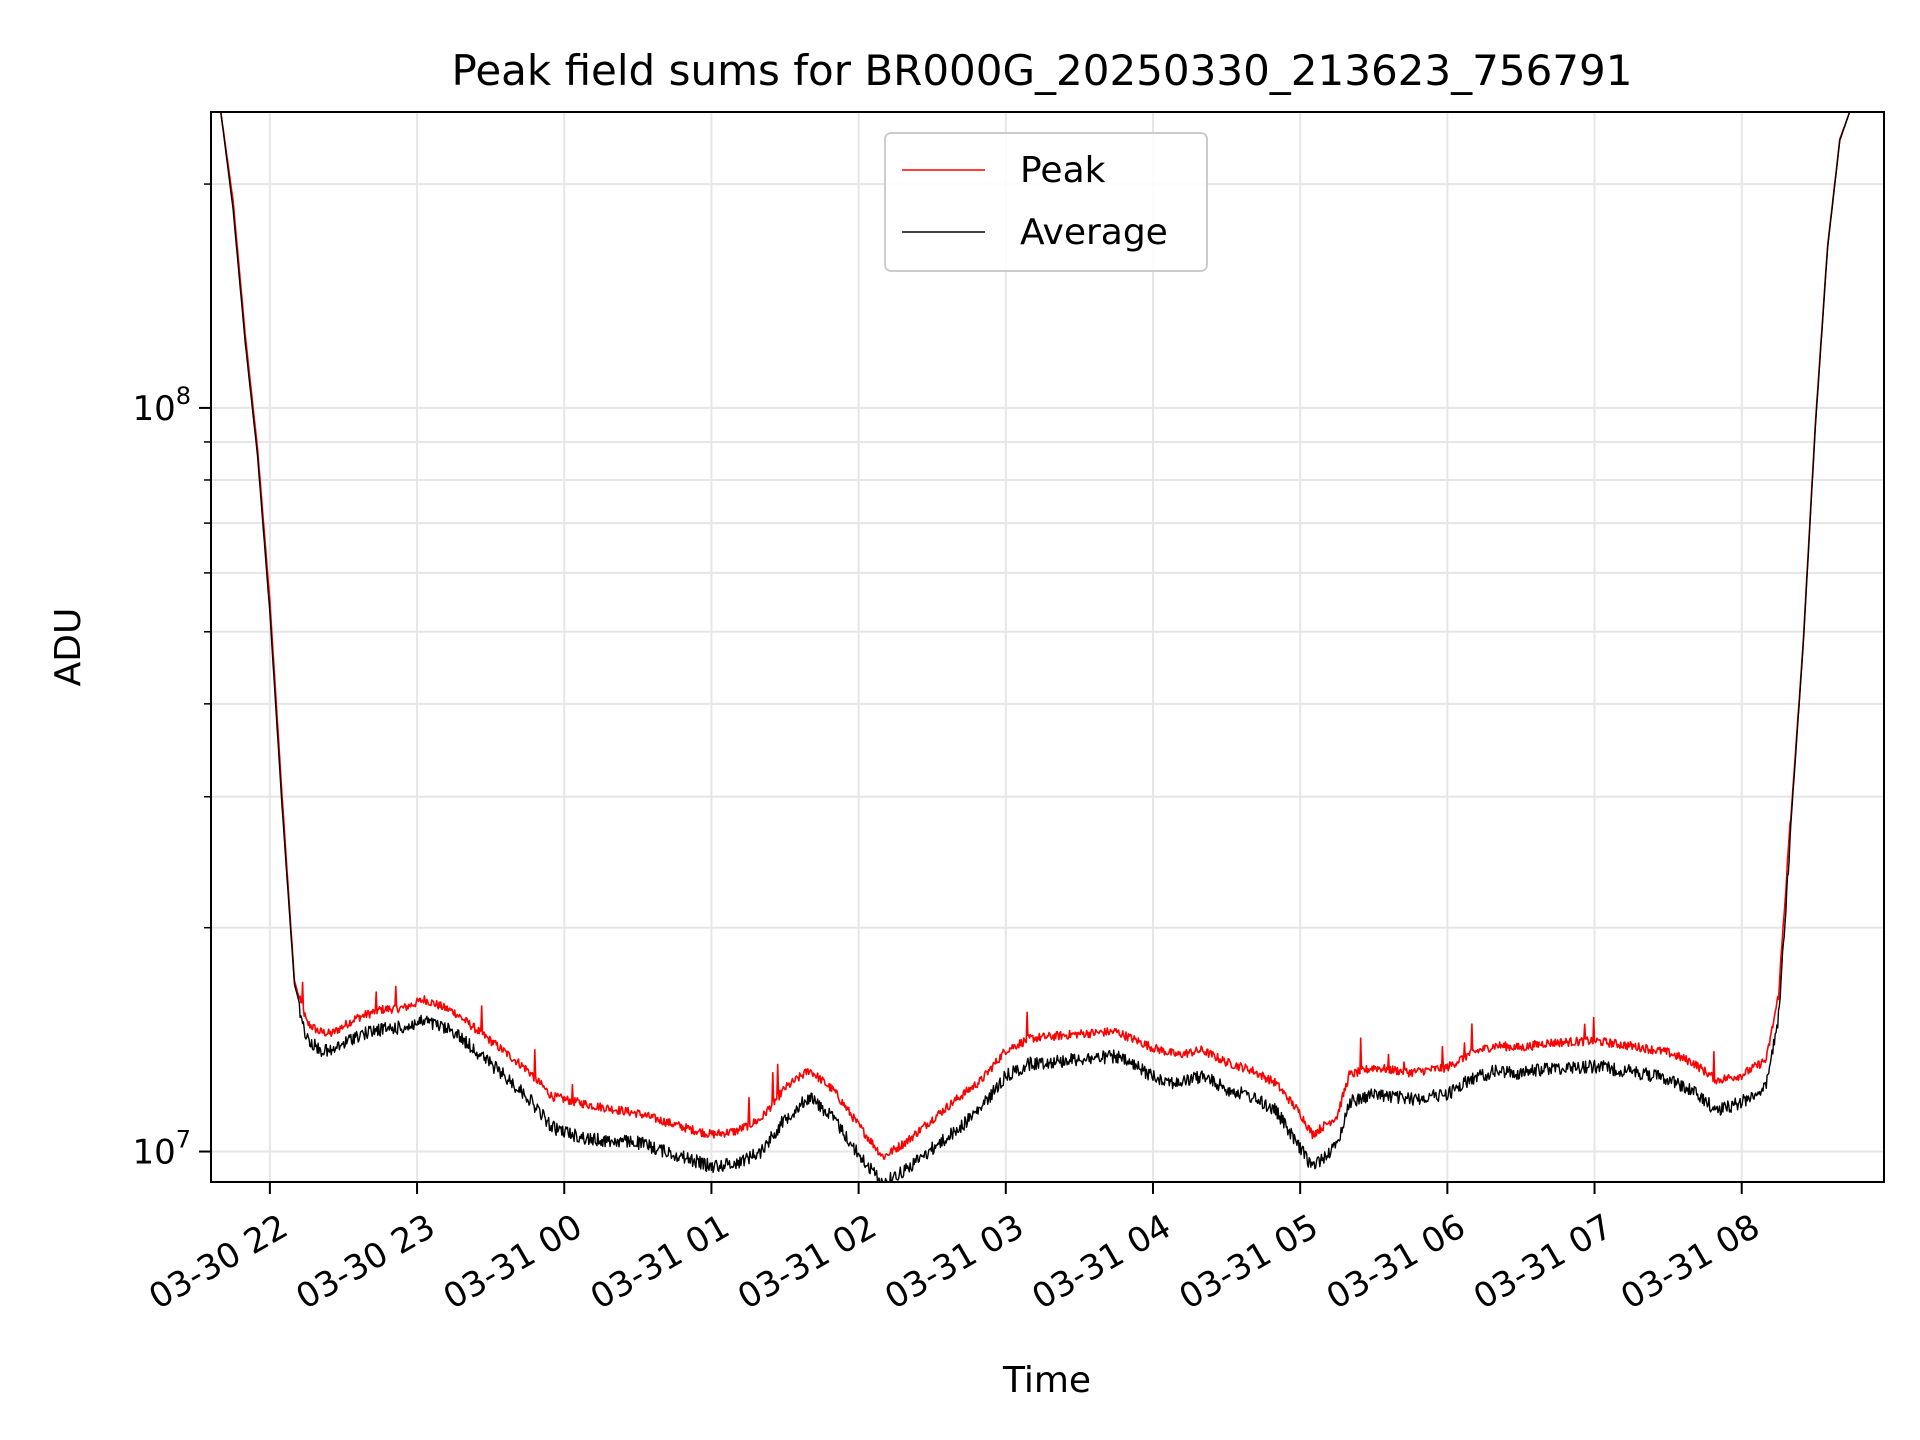 The width and height of the screenshot is (1920, 1440). Describe the element at coordinates (68, 647) in the screenshot. I see `y-axis-label: ADU` at that location.